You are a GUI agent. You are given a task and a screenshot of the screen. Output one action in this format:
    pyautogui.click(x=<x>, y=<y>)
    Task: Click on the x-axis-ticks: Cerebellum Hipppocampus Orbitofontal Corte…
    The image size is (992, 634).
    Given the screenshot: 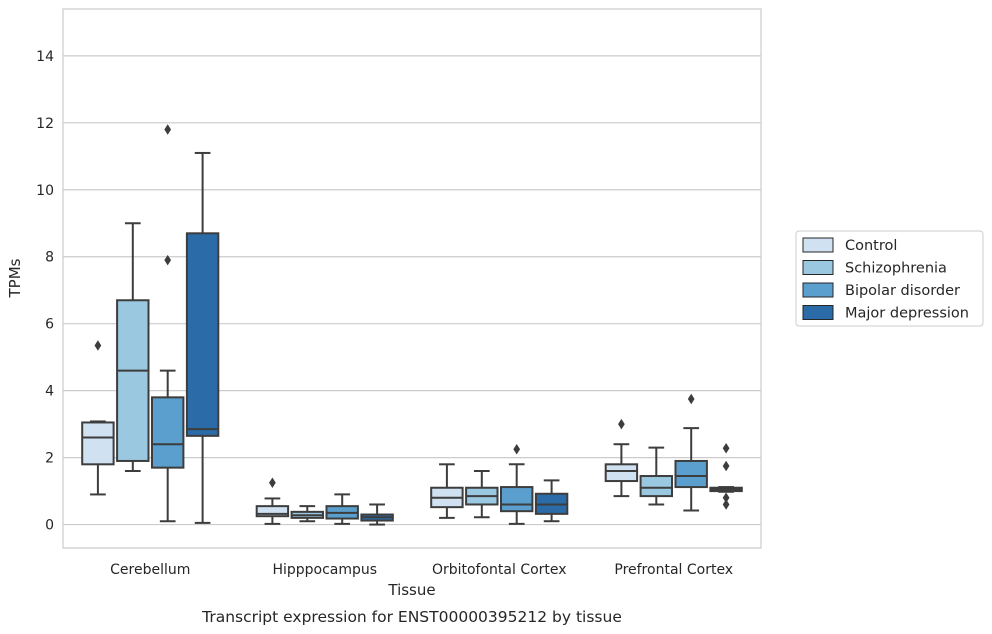 What is the action you would take?
    pyautogui.click(x=421, y=570)
    